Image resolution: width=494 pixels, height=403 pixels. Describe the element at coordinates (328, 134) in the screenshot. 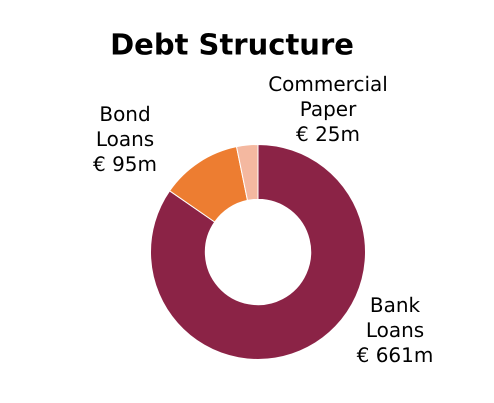

I see `data-label: € 25m` at that location.